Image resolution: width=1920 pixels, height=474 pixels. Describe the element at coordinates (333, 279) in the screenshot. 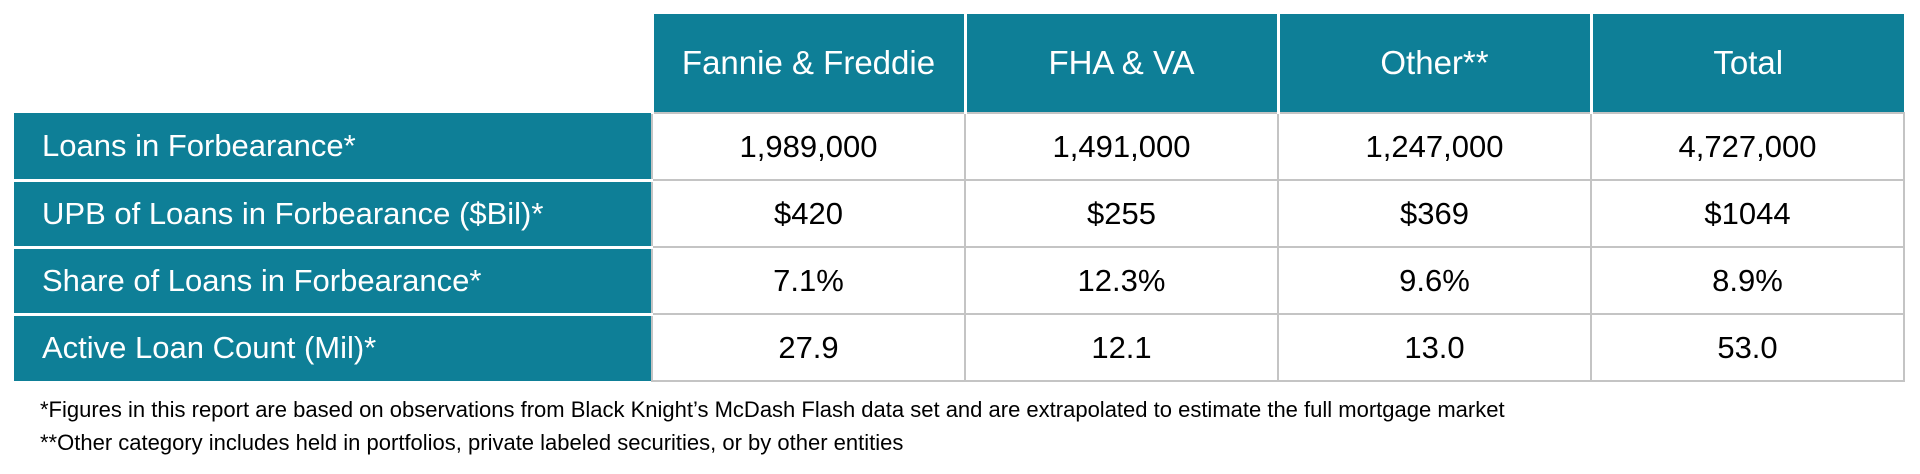

I see `row-label: Share of Loans in Forbearance*` at that location.